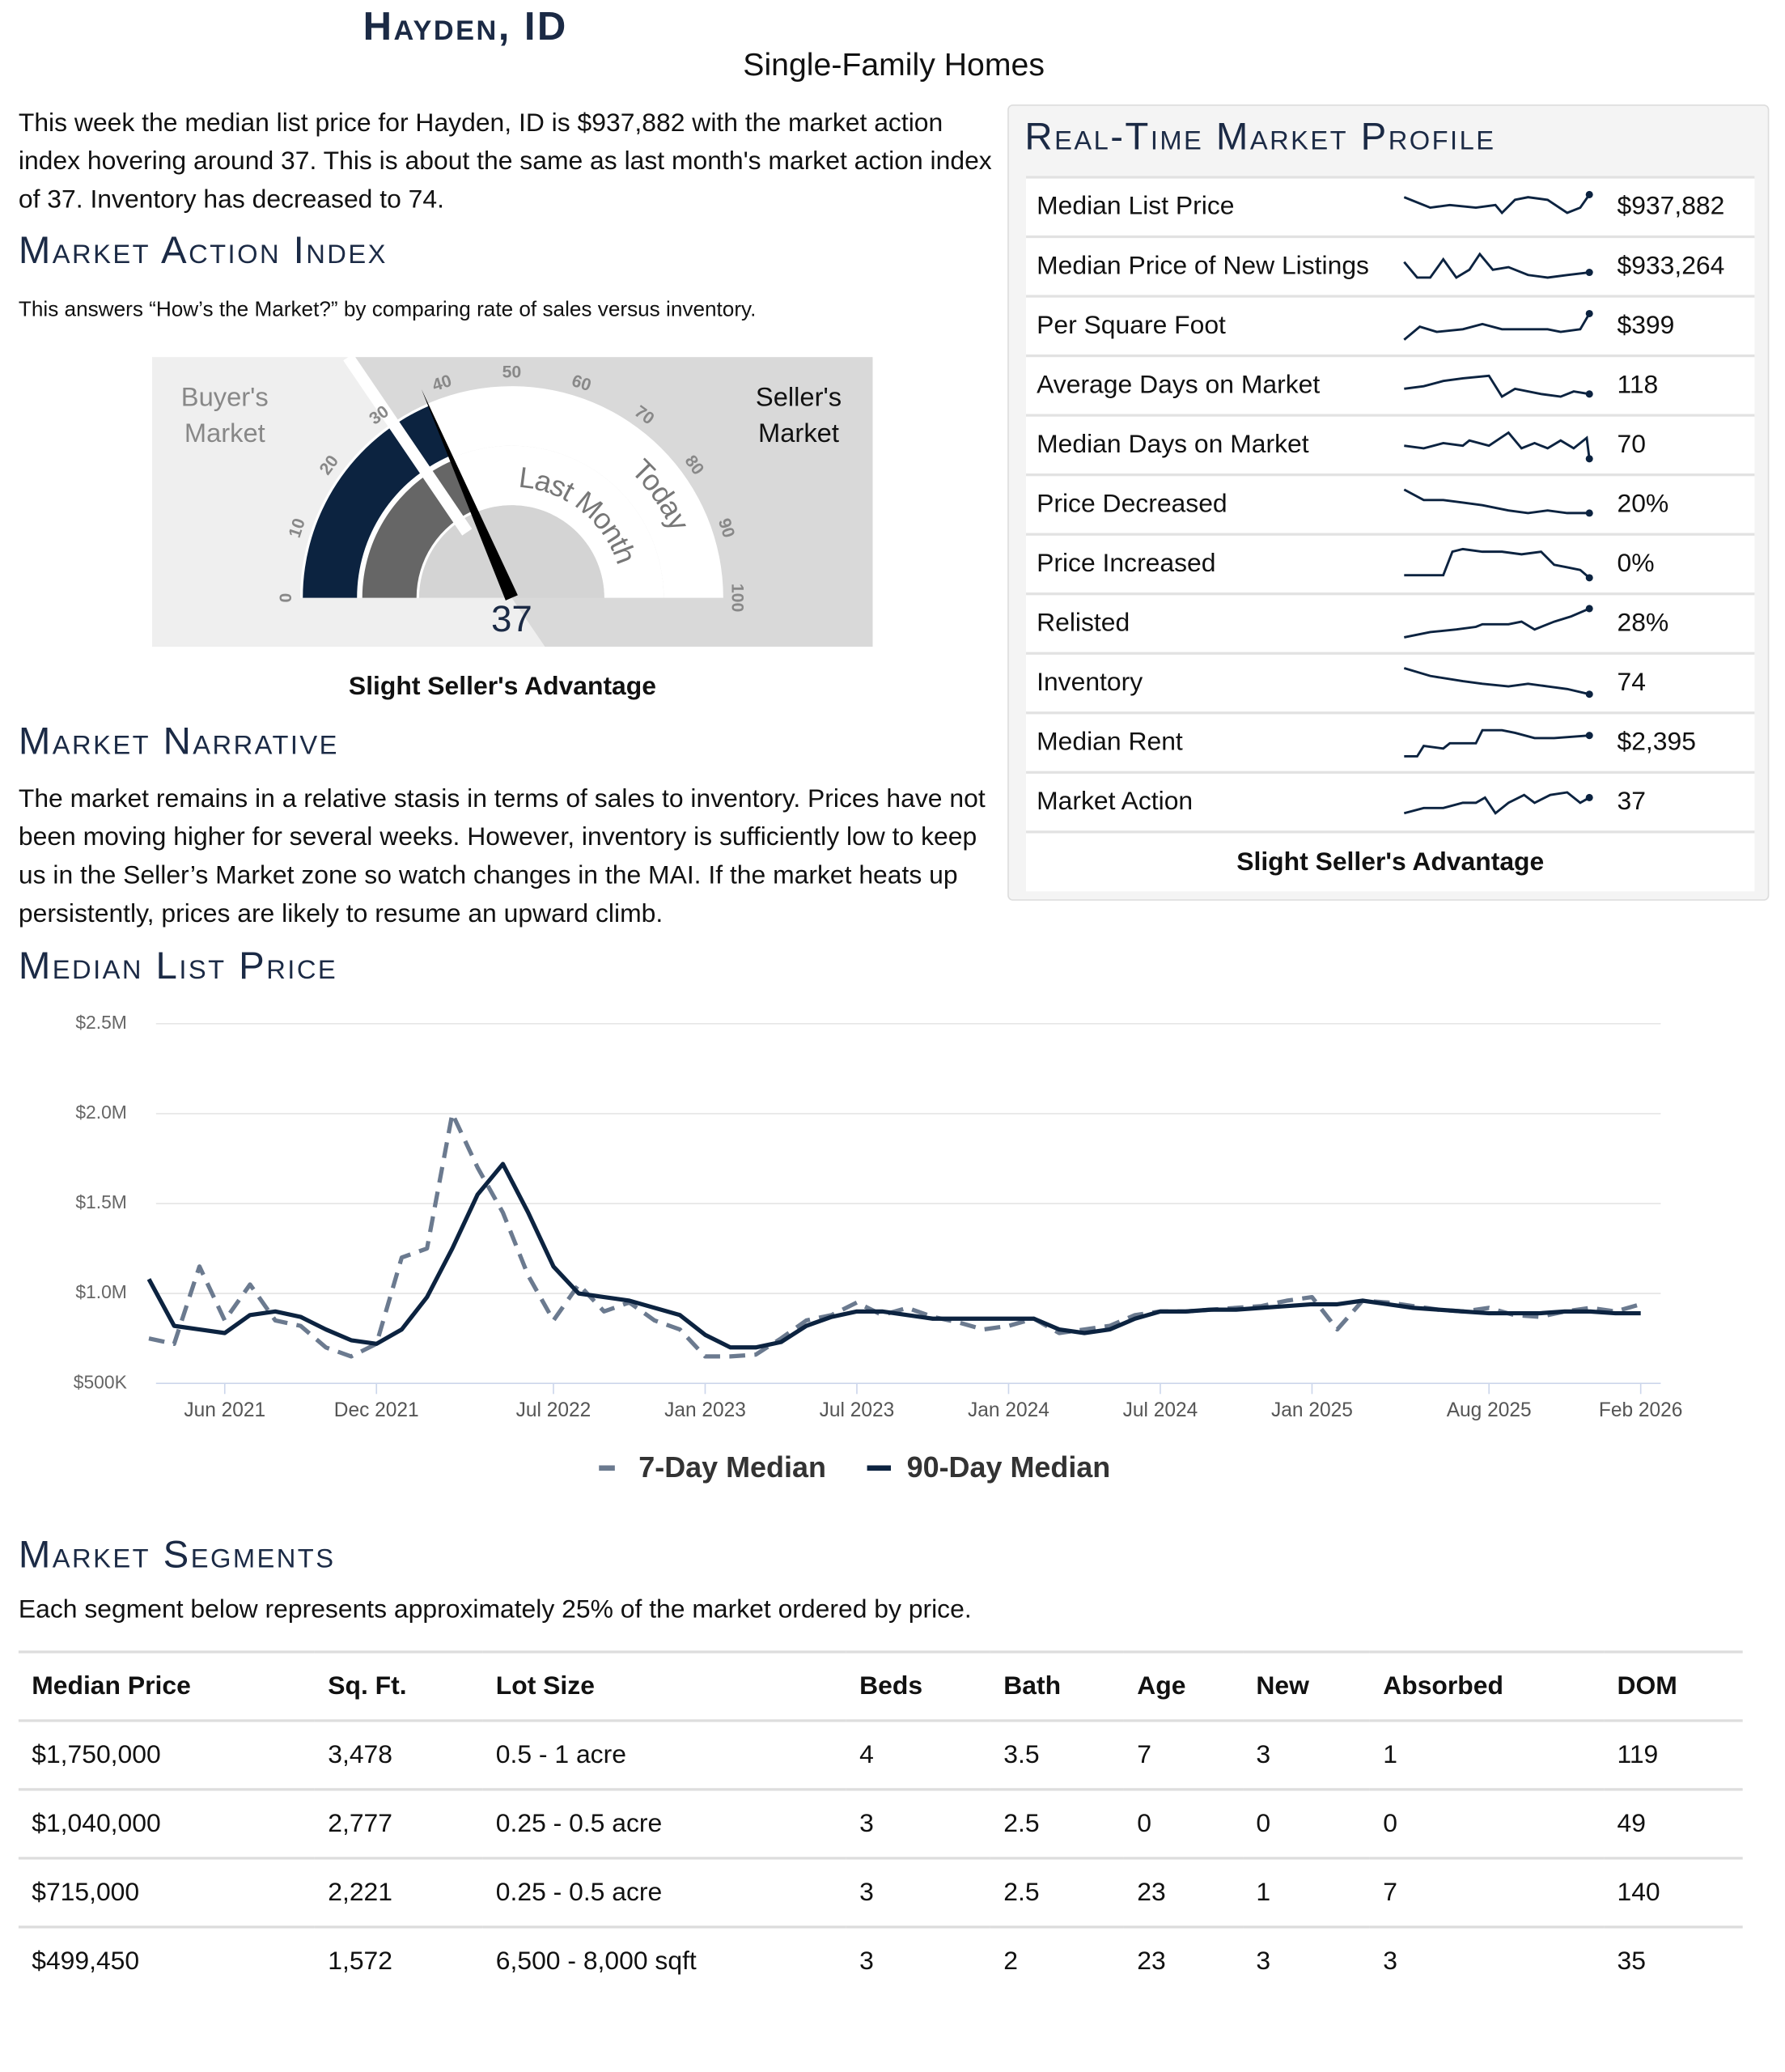  Describe the element at coordinates (1057, 1686) in the screenshot. I see `column-header: Bath` at that location.